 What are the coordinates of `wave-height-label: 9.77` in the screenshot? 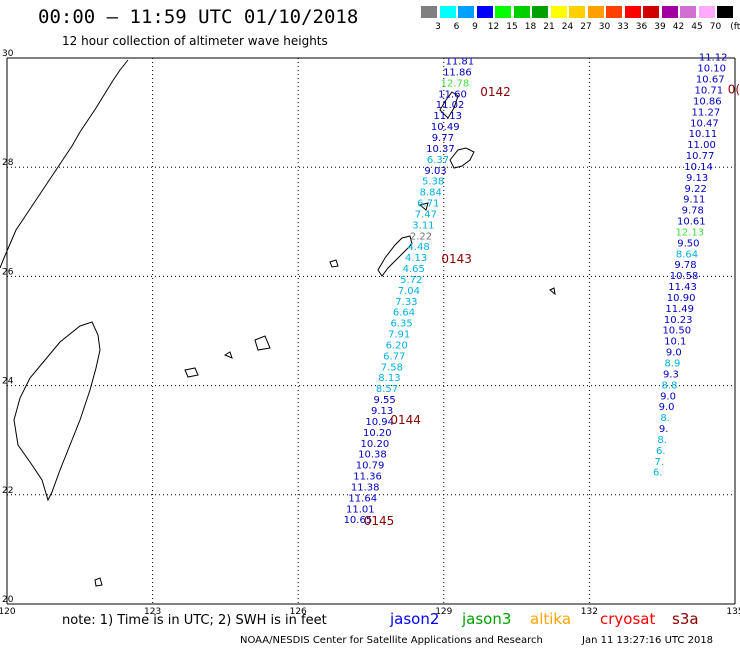 It's located at (443, 138).